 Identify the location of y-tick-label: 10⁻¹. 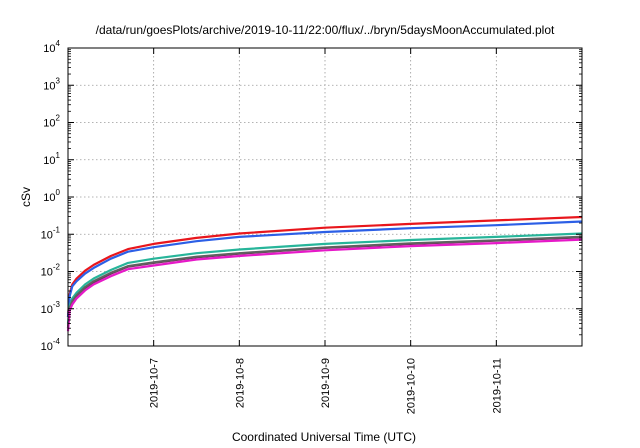
(51, 233).